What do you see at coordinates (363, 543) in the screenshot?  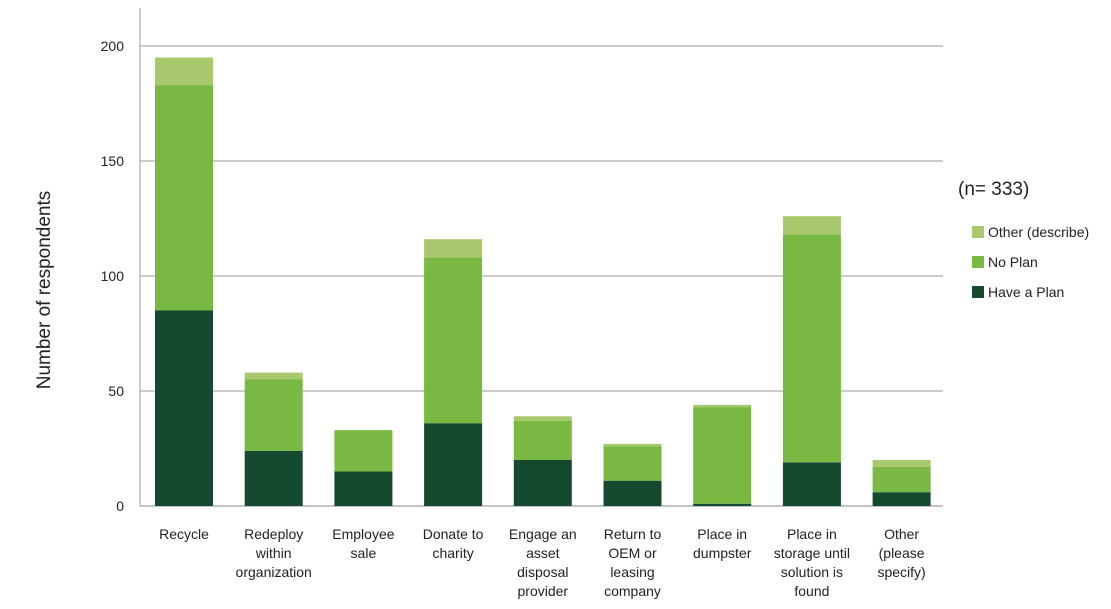 I see `category-label: Employee sale` at bounding box center [363, 543].